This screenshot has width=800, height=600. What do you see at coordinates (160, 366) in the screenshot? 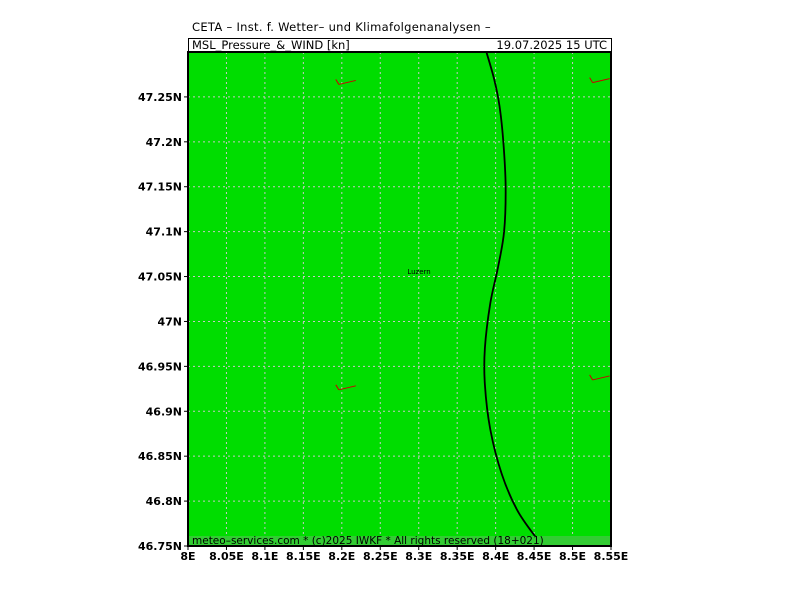
I see `lat-tick-label: 46.95N` at bounding box center [160, 366].